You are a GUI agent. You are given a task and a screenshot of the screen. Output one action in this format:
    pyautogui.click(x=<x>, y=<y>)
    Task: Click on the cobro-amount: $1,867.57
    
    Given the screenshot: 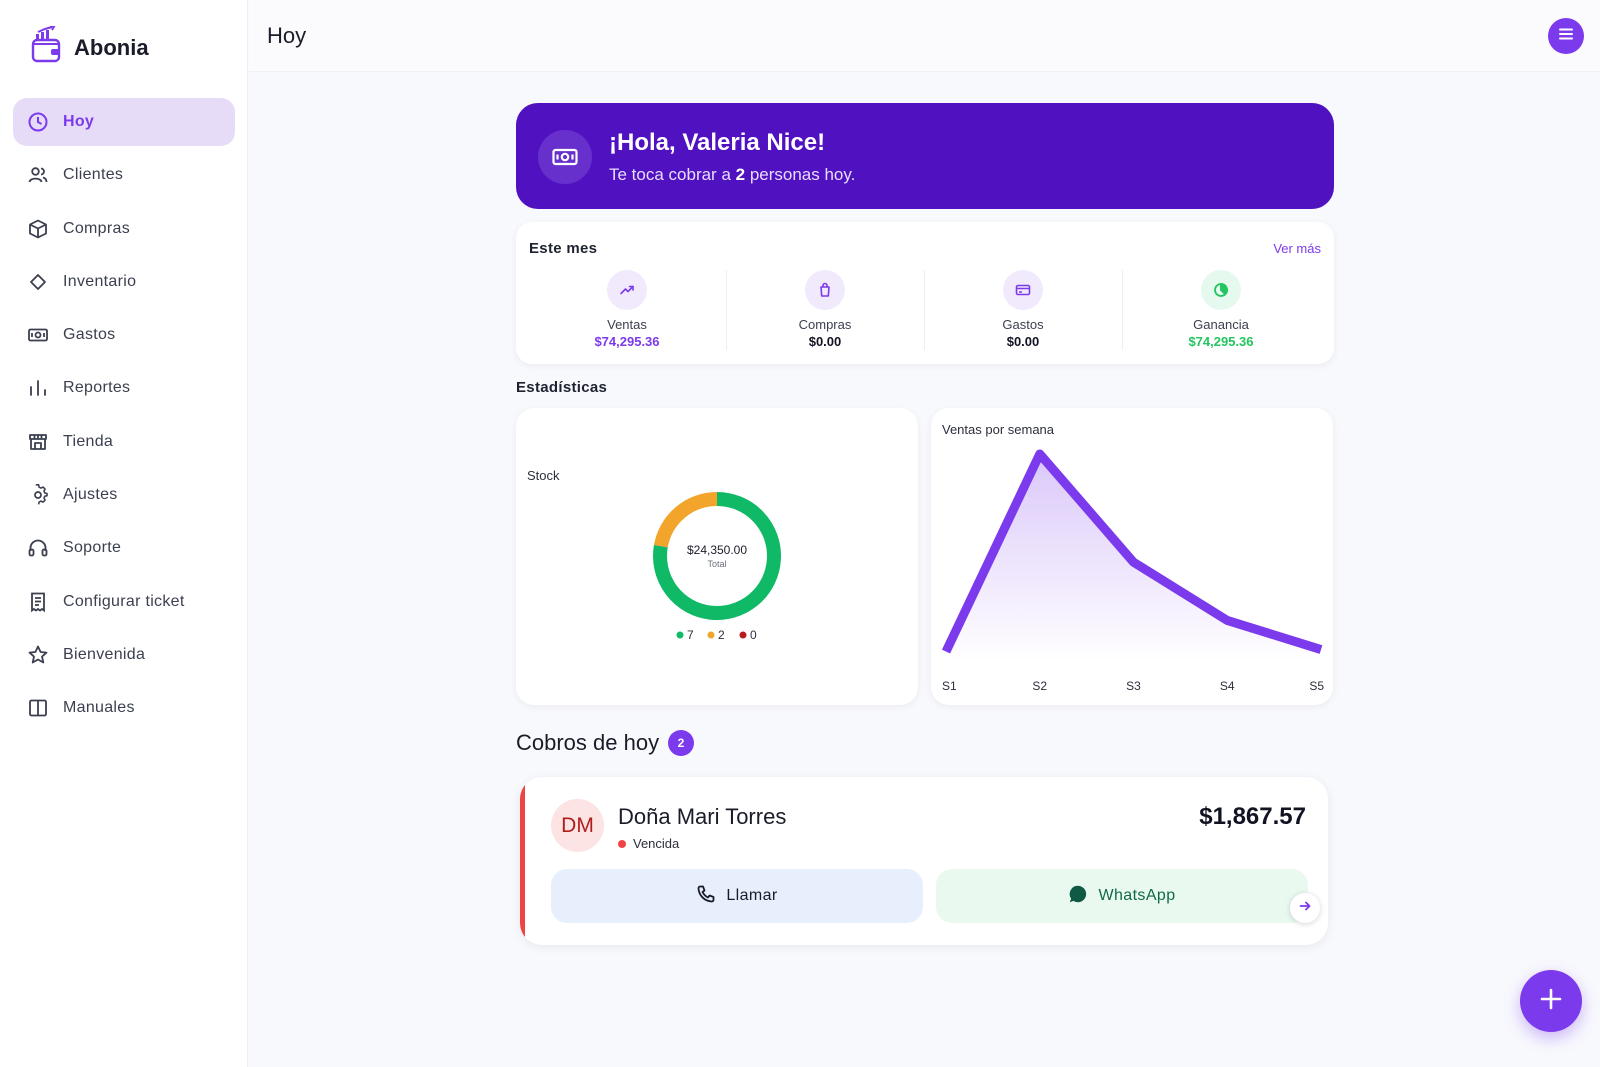 What is the action you would take?
    pyautogui.click(x=1252, y=816)
    